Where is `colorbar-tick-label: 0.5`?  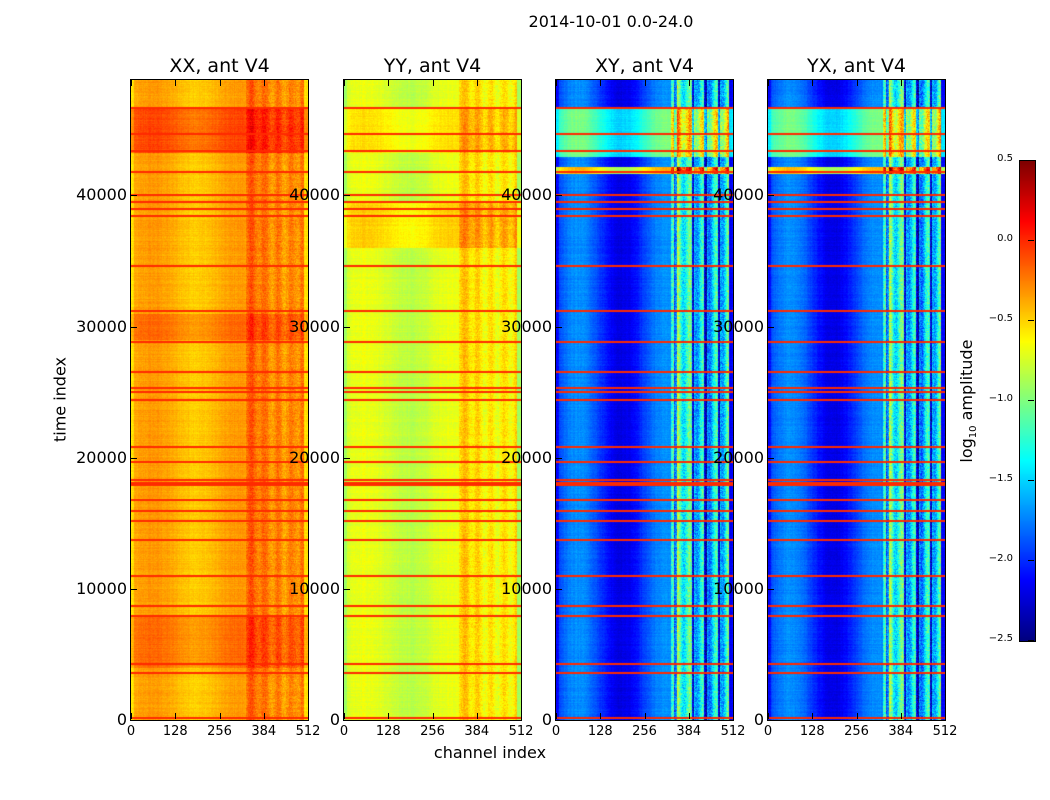
colorbar-tick-label: 0.5 is located at coordinates (1005, 158).